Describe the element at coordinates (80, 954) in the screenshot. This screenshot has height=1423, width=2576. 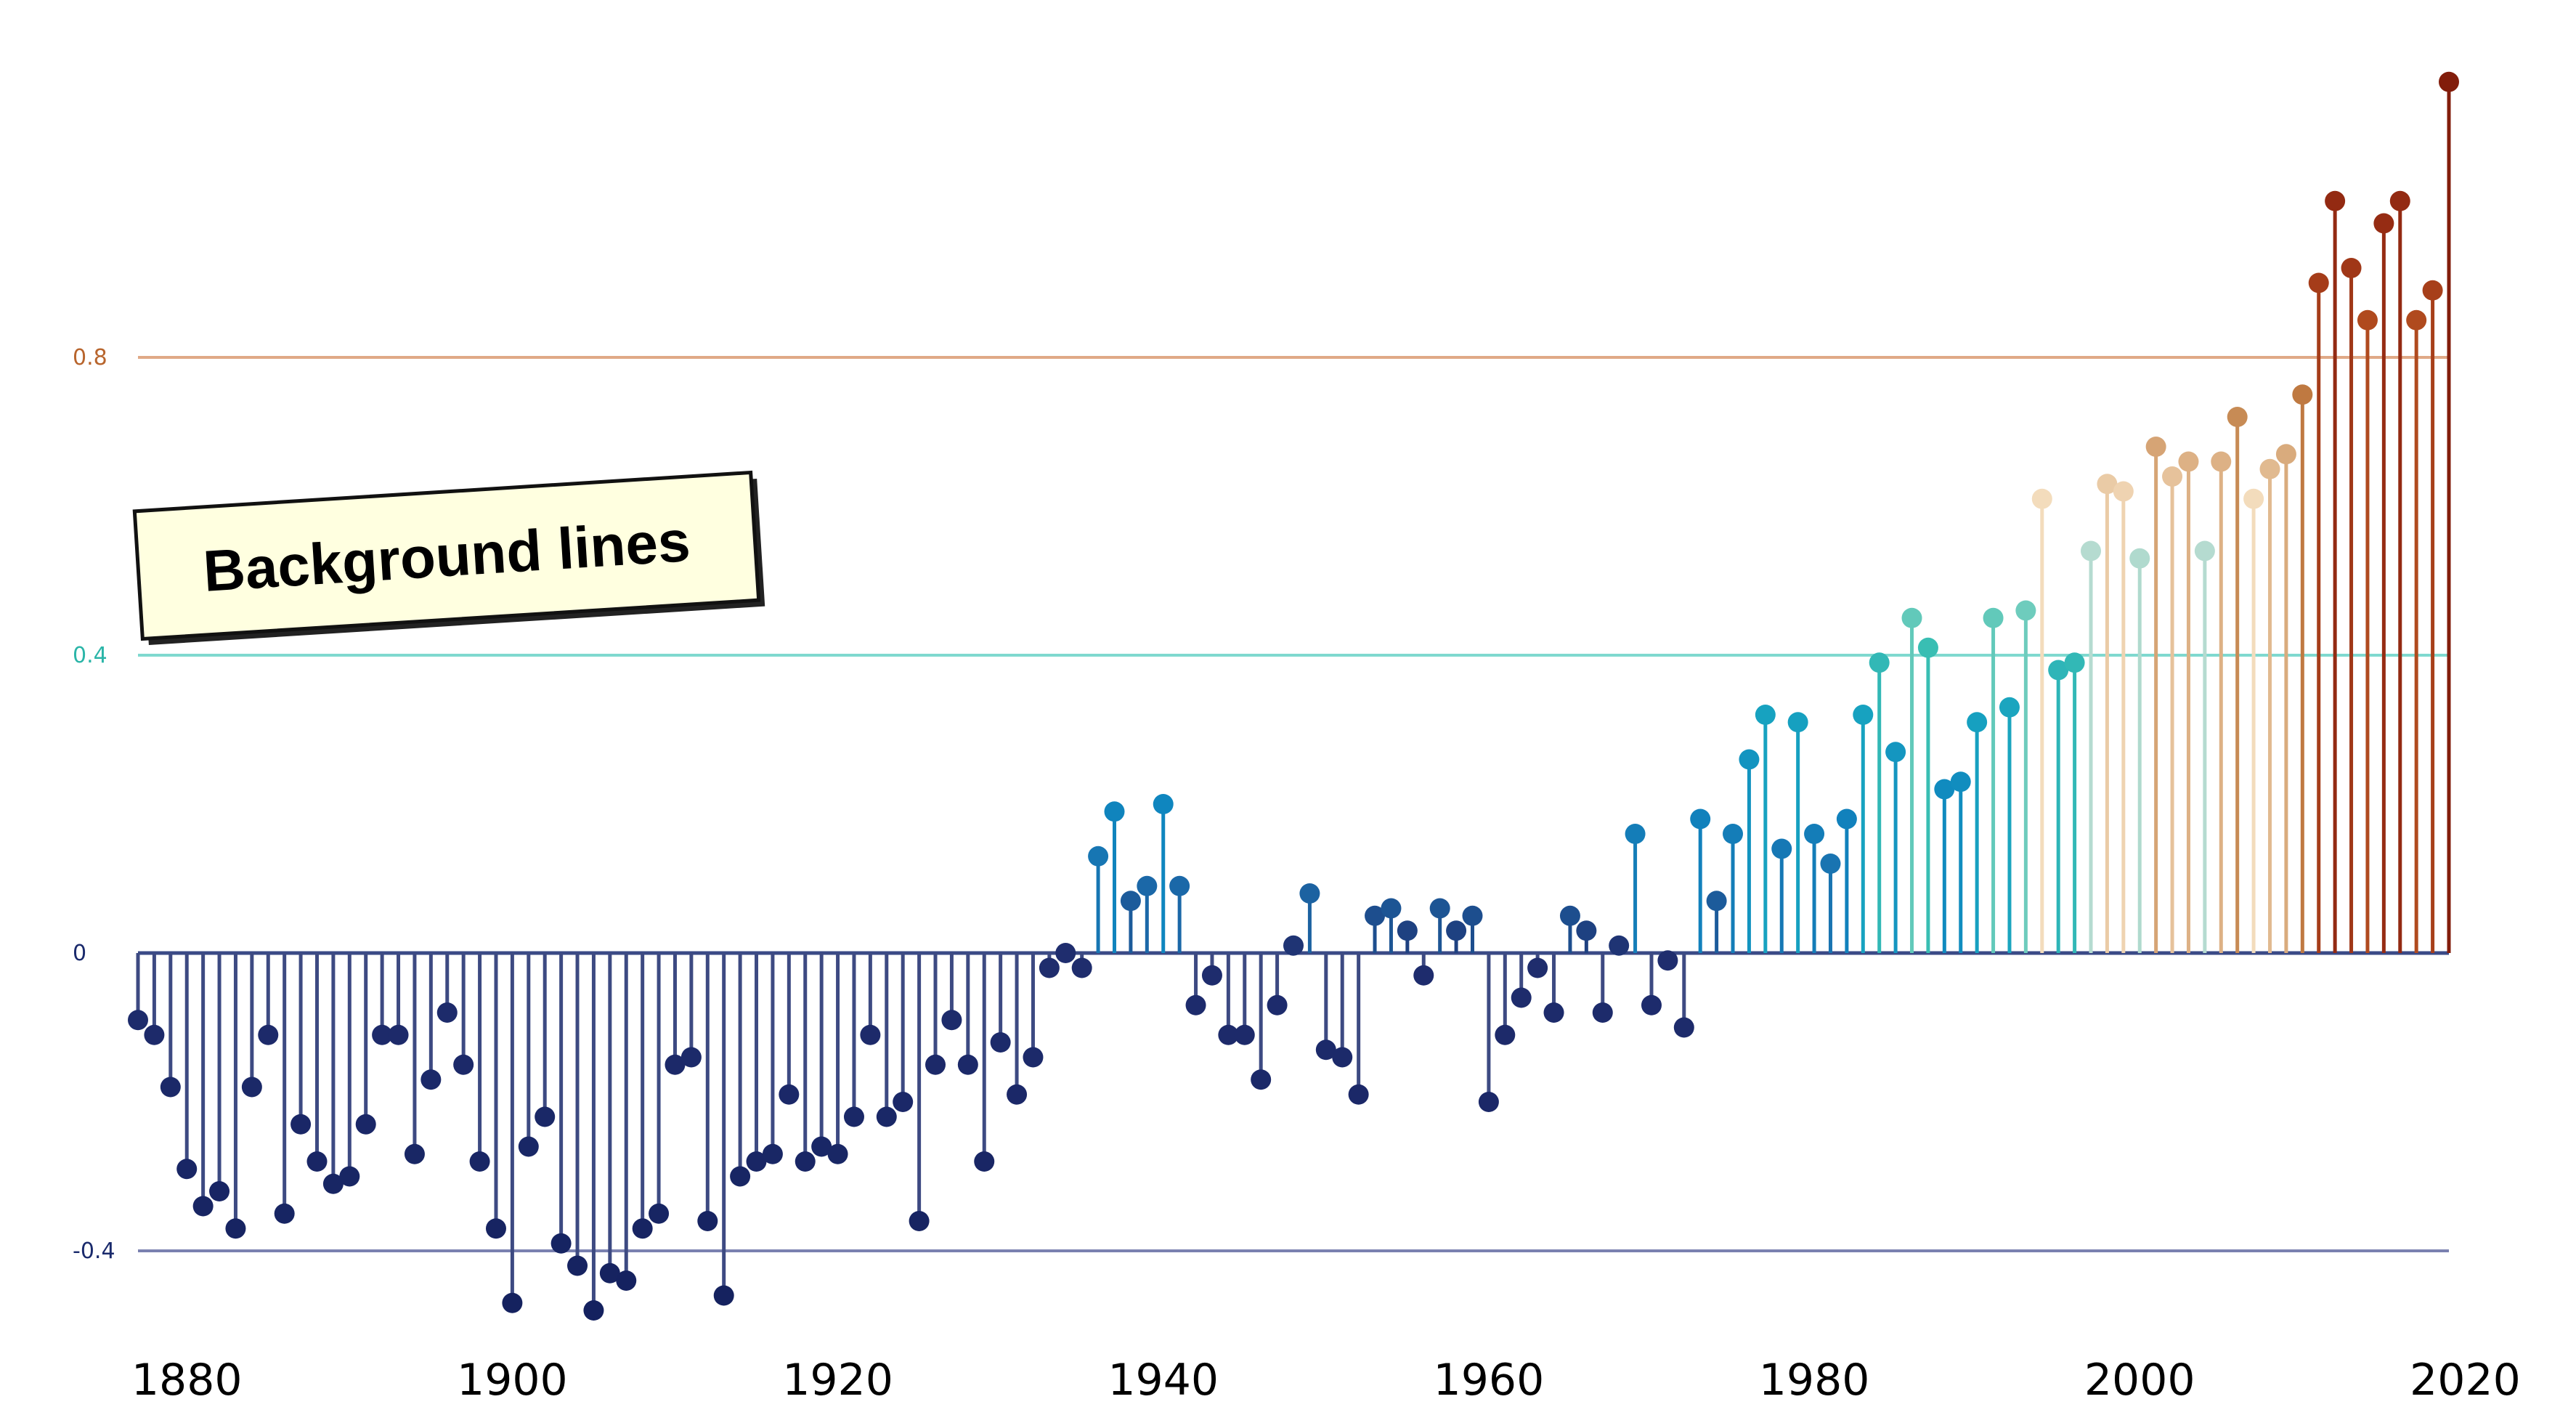
I see `y-tick-label: 0` at that location.